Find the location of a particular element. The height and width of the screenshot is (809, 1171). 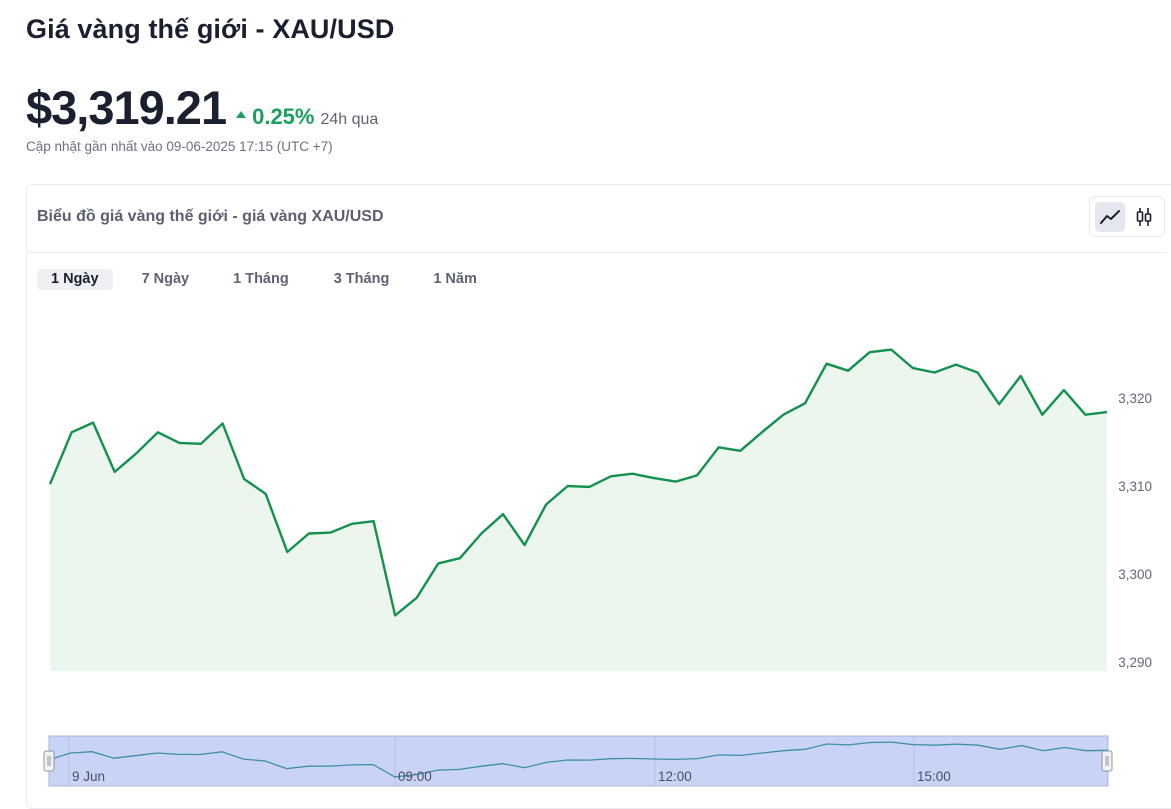

y-axis-tick-label: 3,290 is located at coordinates (1135, 662).